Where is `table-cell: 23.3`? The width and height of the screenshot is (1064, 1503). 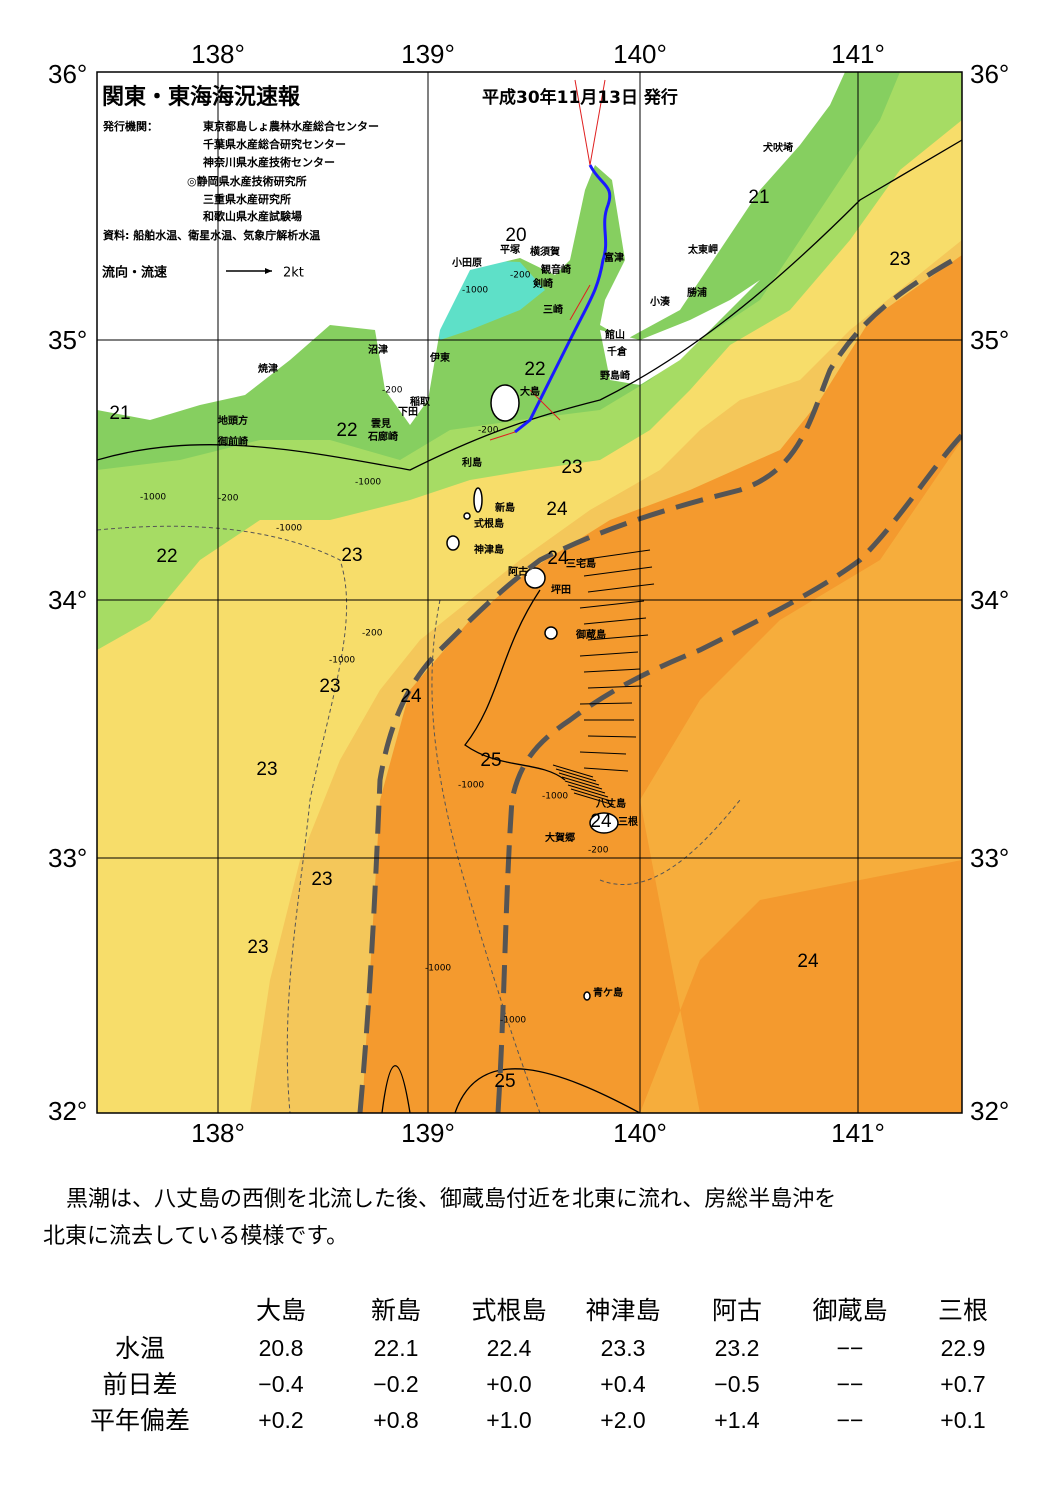 table-cell: 23.3 is located at coordinates (623, 1348).